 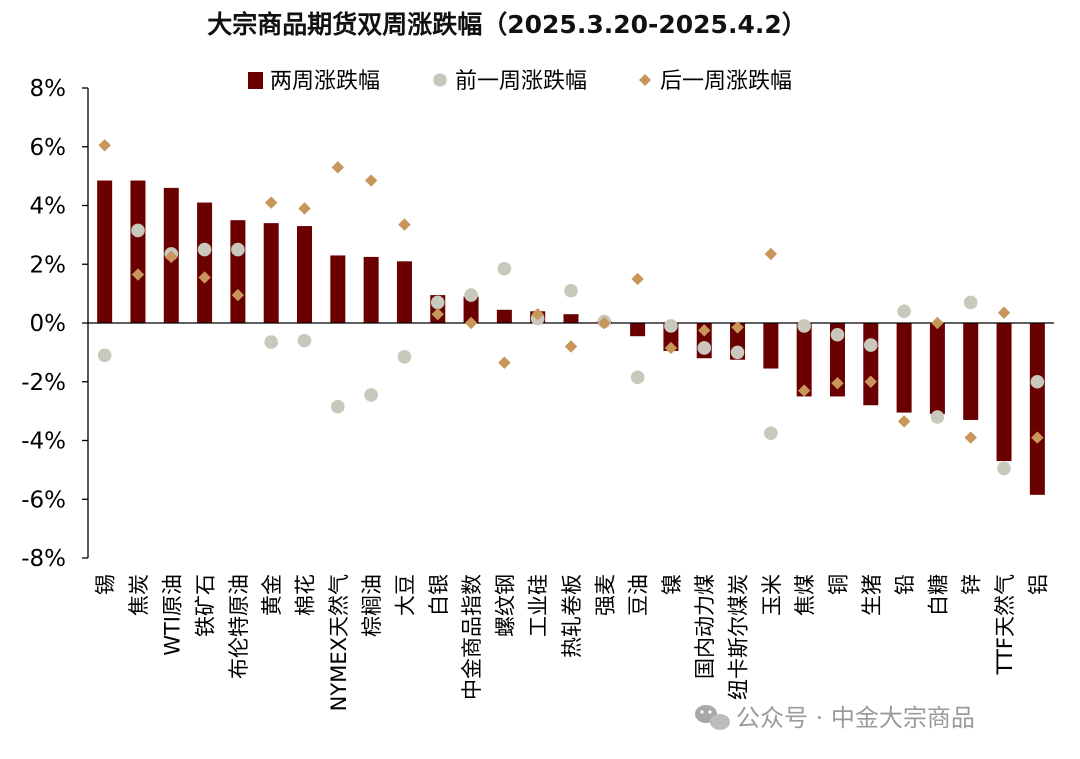 I want to click on x-tick-label: TTF天然气, so click(x=1005, y=624).